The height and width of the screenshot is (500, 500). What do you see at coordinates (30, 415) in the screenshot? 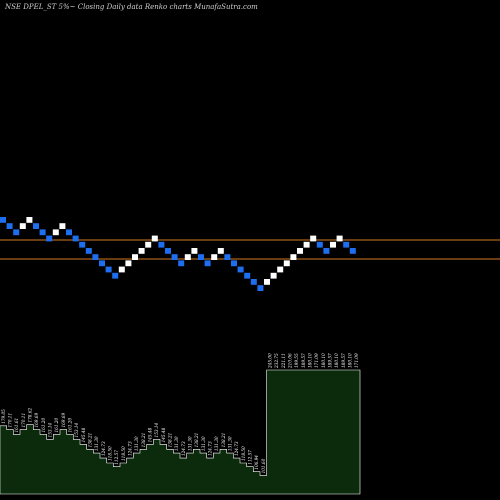
I see `volume-label: 178.62` at bounding box center [30, 415].